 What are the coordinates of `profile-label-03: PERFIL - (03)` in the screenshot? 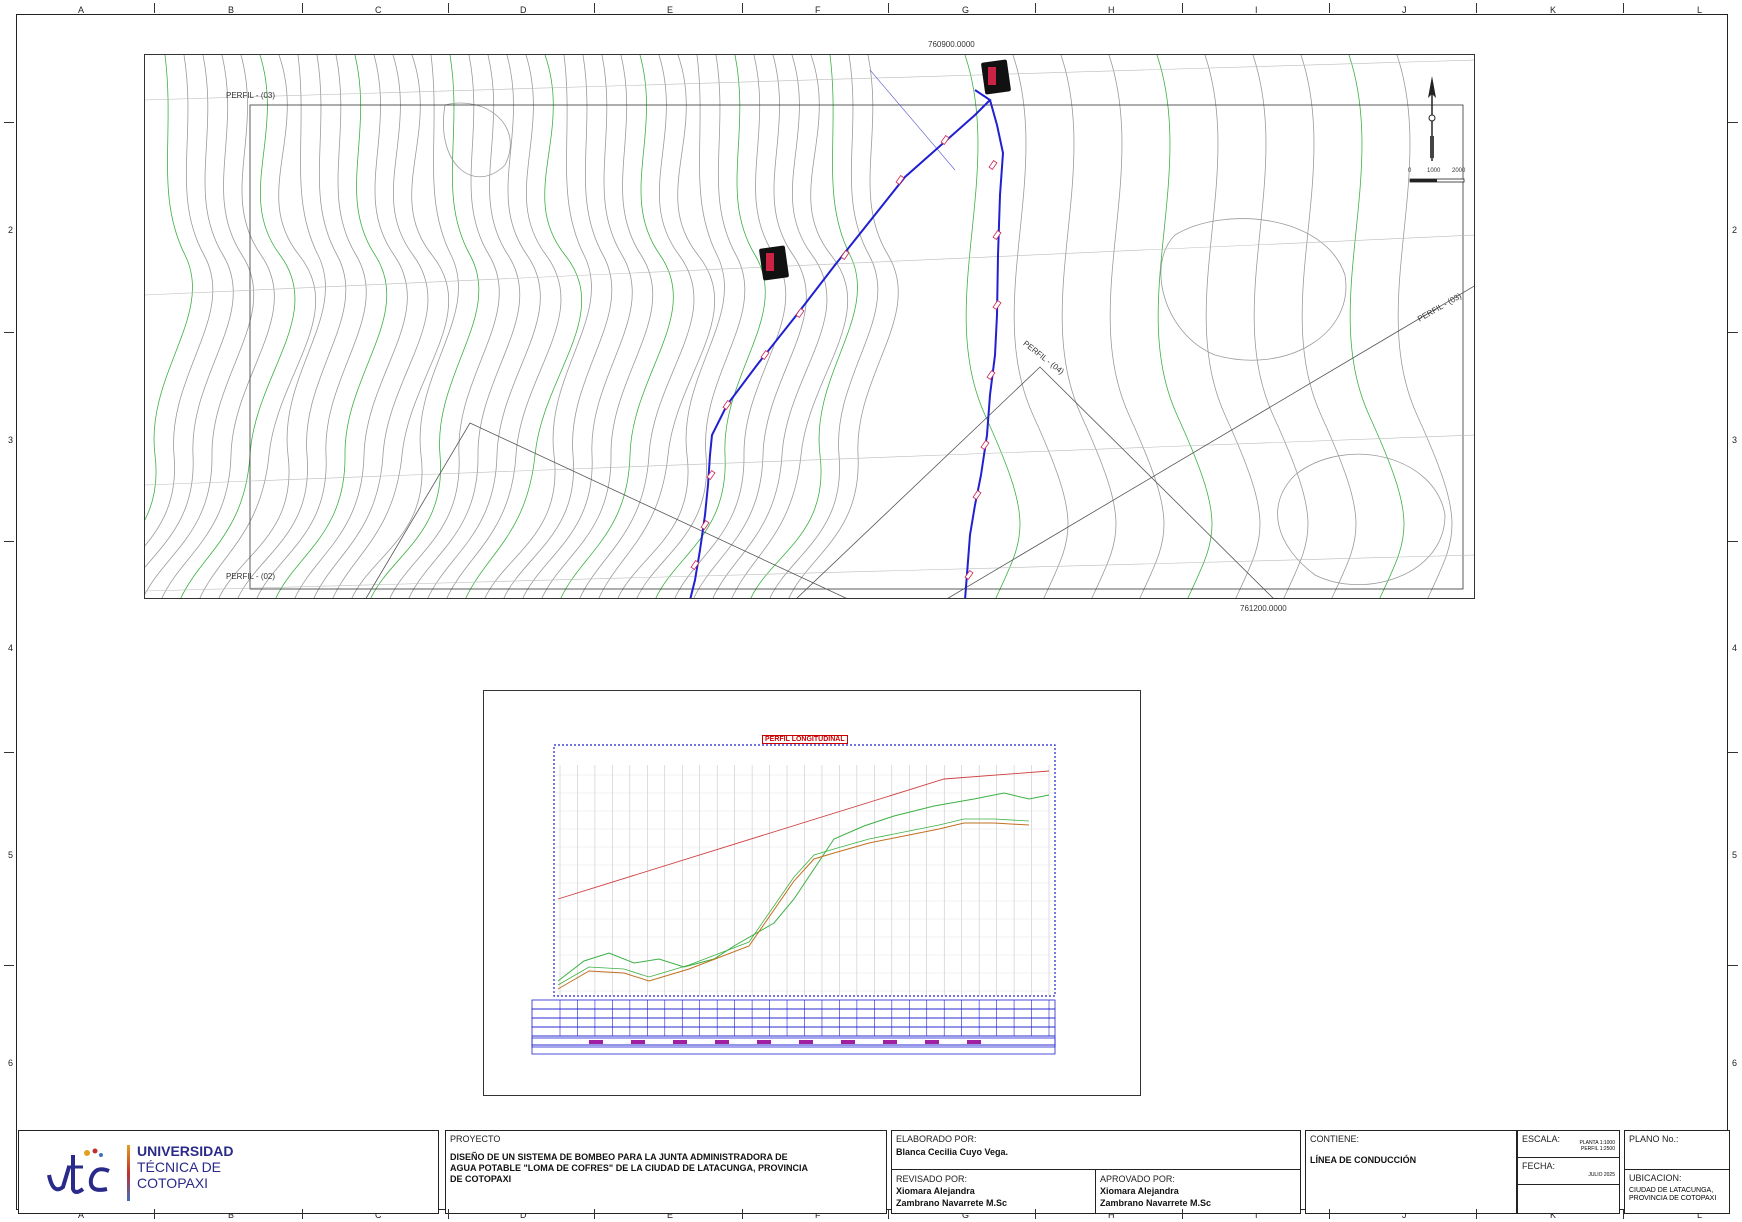 It's located at (251, 95).